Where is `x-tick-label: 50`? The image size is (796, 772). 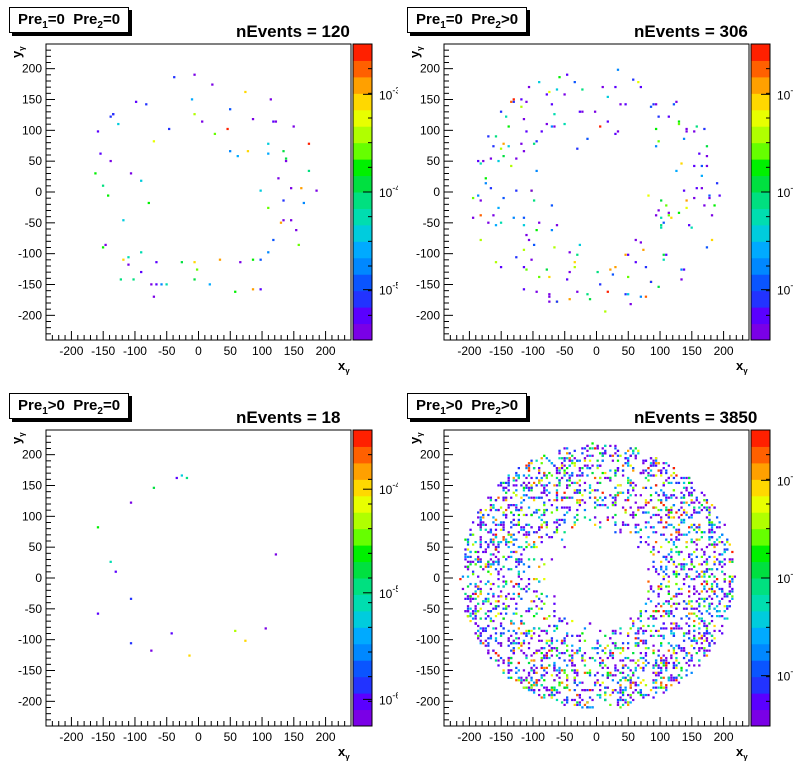 x-tick-label: 50 is located at coordinates (231, 351).